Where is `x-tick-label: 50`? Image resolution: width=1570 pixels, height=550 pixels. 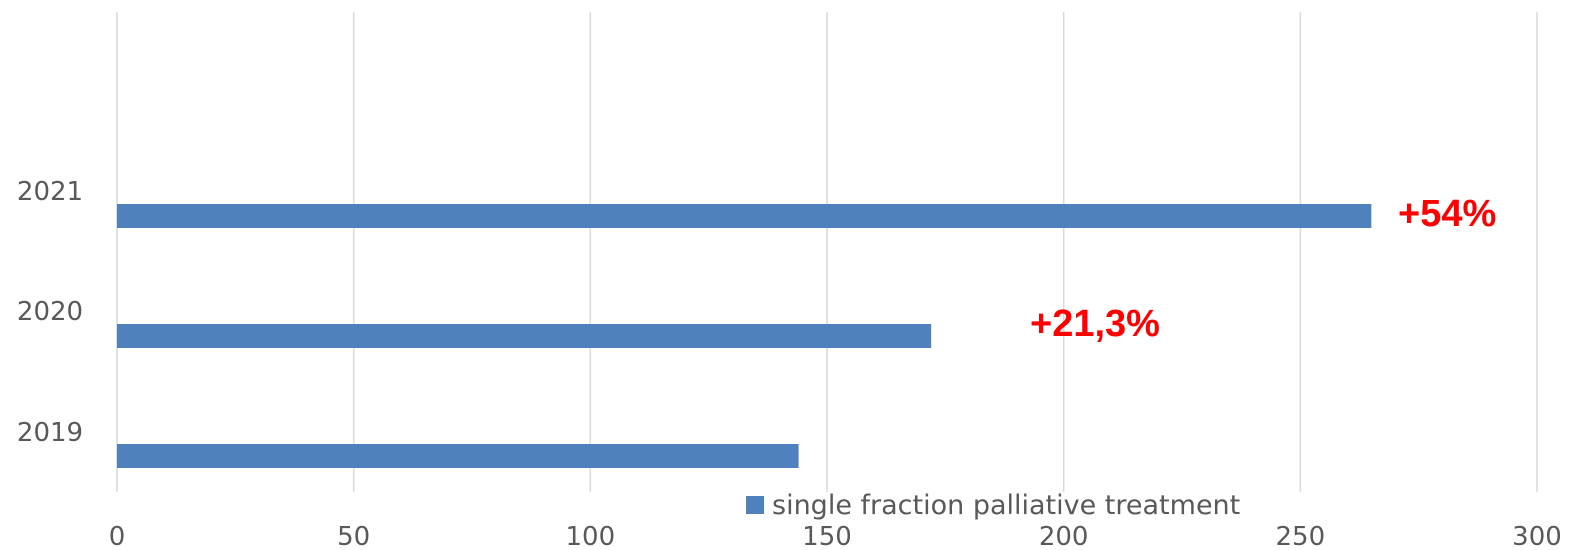 x-tick-label: 50 is located at coordinates (353, 536).